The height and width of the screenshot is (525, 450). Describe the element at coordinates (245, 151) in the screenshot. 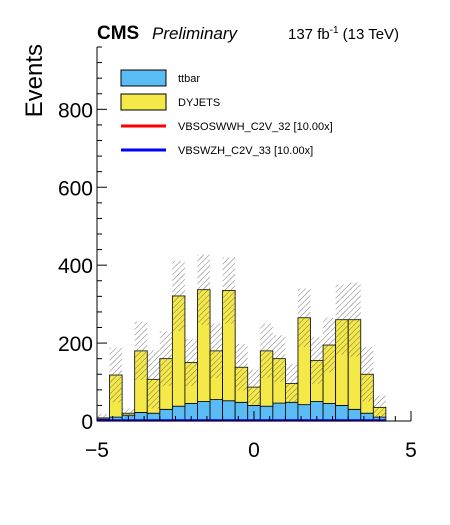

I see `legend-label-vbswzh-c2v-33-10-00x-: VBSWZH_C2V_33 [10.00x]` at that location.